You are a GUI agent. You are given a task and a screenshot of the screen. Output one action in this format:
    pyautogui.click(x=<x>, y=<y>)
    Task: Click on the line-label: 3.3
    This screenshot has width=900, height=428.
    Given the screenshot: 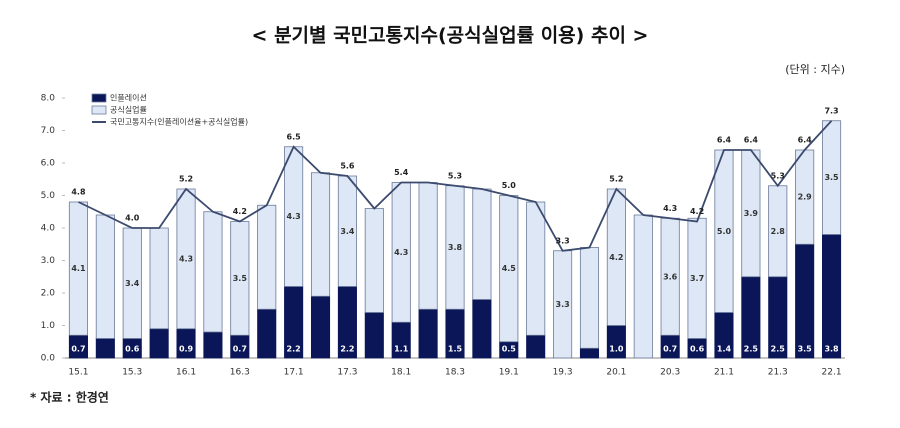 What is the action you would take?
    pyautogui.click(x=563, y=240)
    